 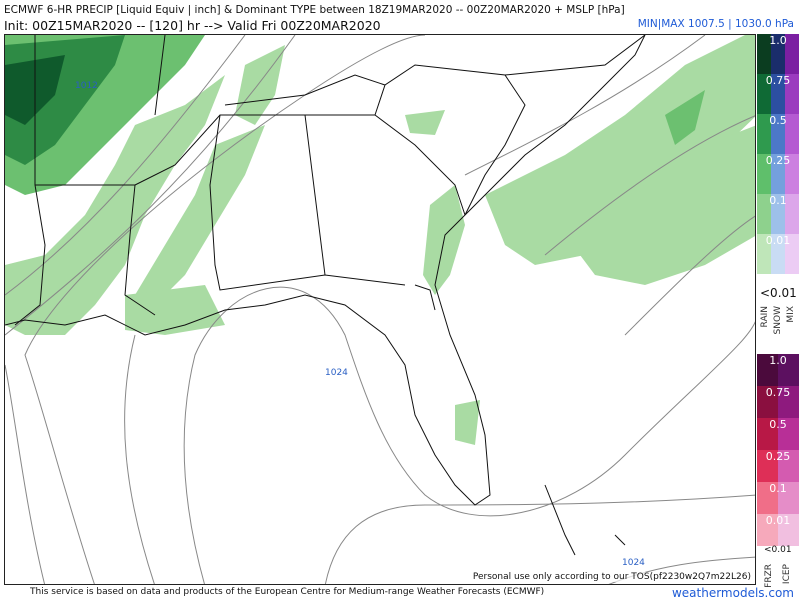 What do you see at coordinates (769, 576) in the screenshot?
I see `legend-type-label: FRZR` at bounding box center [769, 576].